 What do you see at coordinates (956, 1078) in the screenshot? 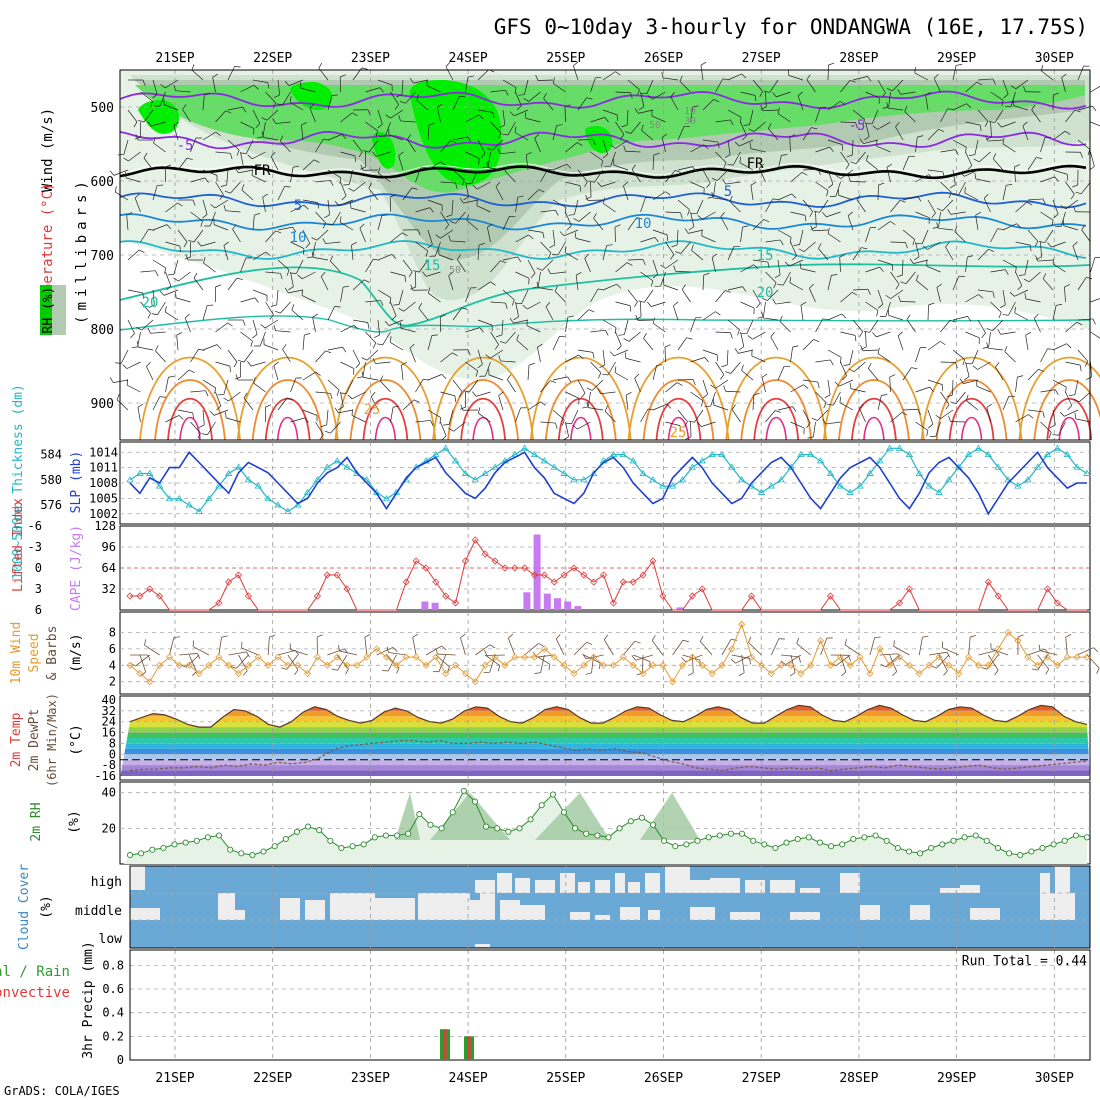
I see `date-label-bottom: 29SEP` at bounding box center [956, 1078].